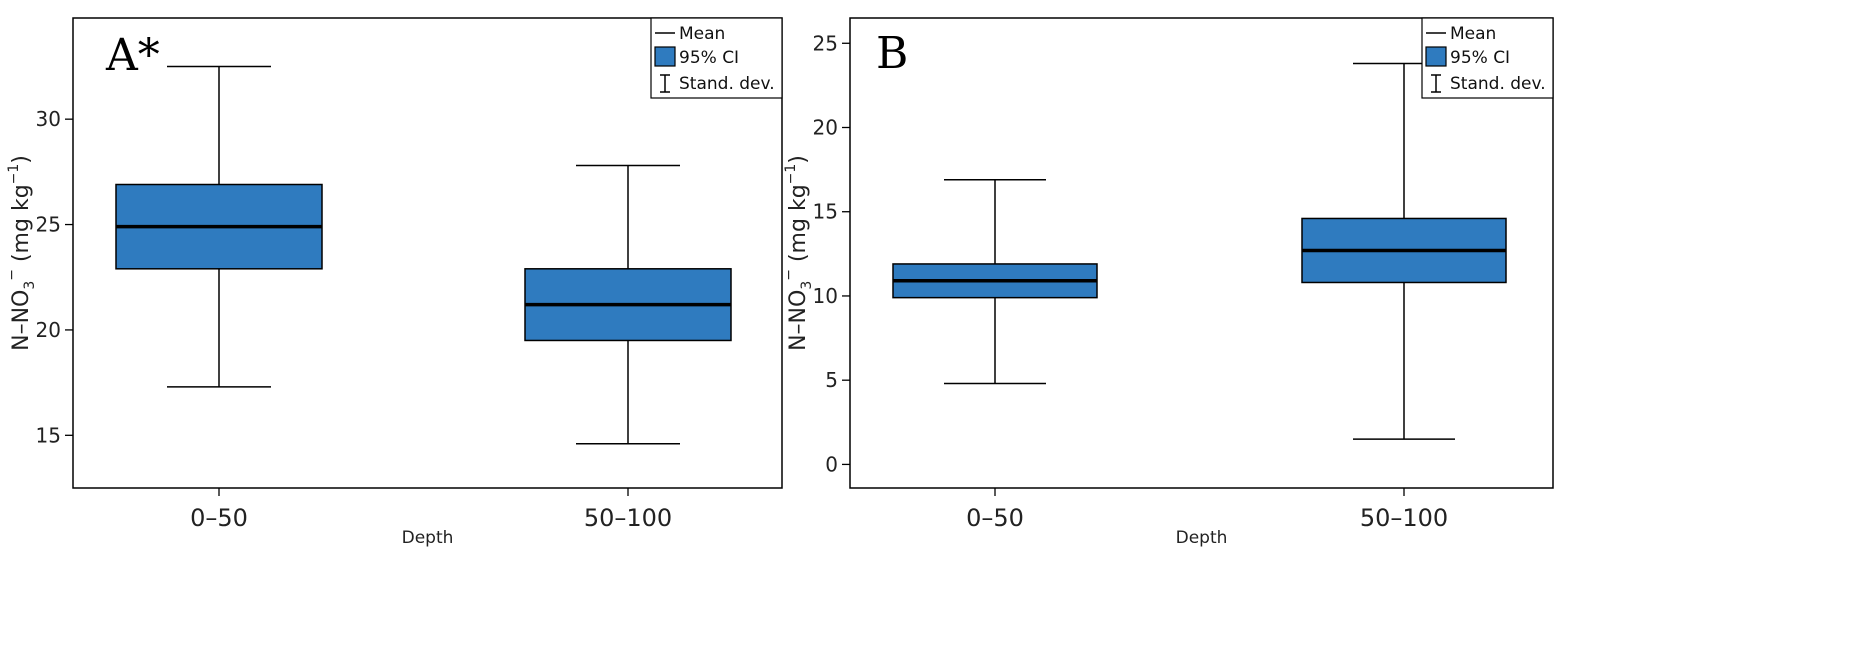  What do you see at coordinates (807, 285) in the screenshot?
I see `panel-b-y-axis-title-sub: 3` at bounding box center [807, 285].